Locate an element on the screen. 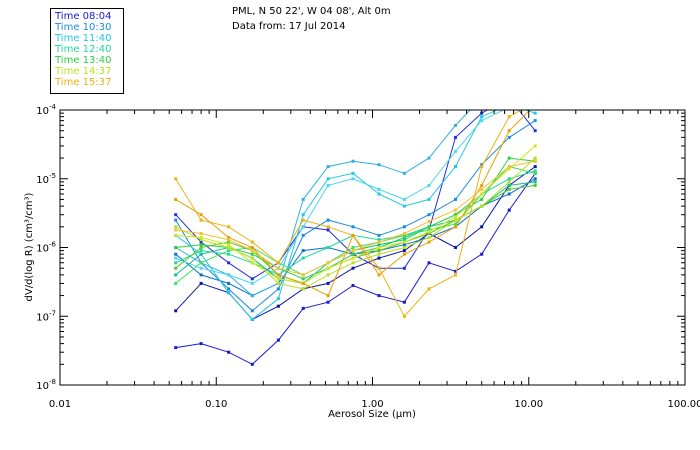 The image size is (700, 450). y-tick-label: 10-4 is located at coordinates (46, 110).